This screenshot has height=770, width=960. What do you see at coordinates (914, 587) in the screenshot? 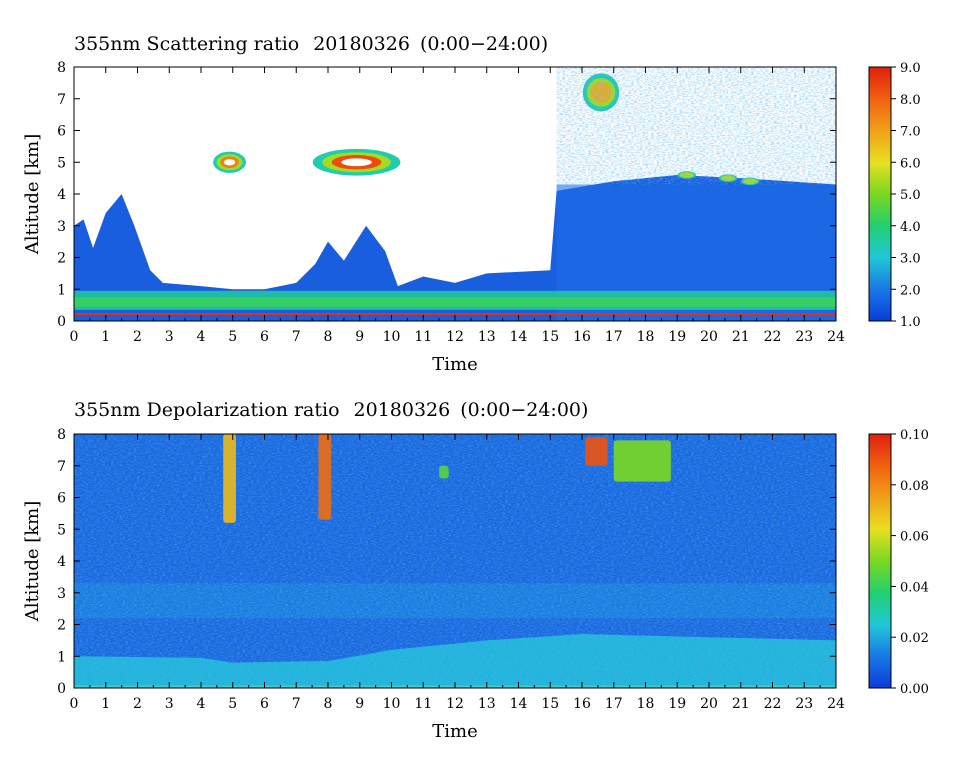
I see `colorbar-tick-label: 0.04` at bounding box center [914, 587].